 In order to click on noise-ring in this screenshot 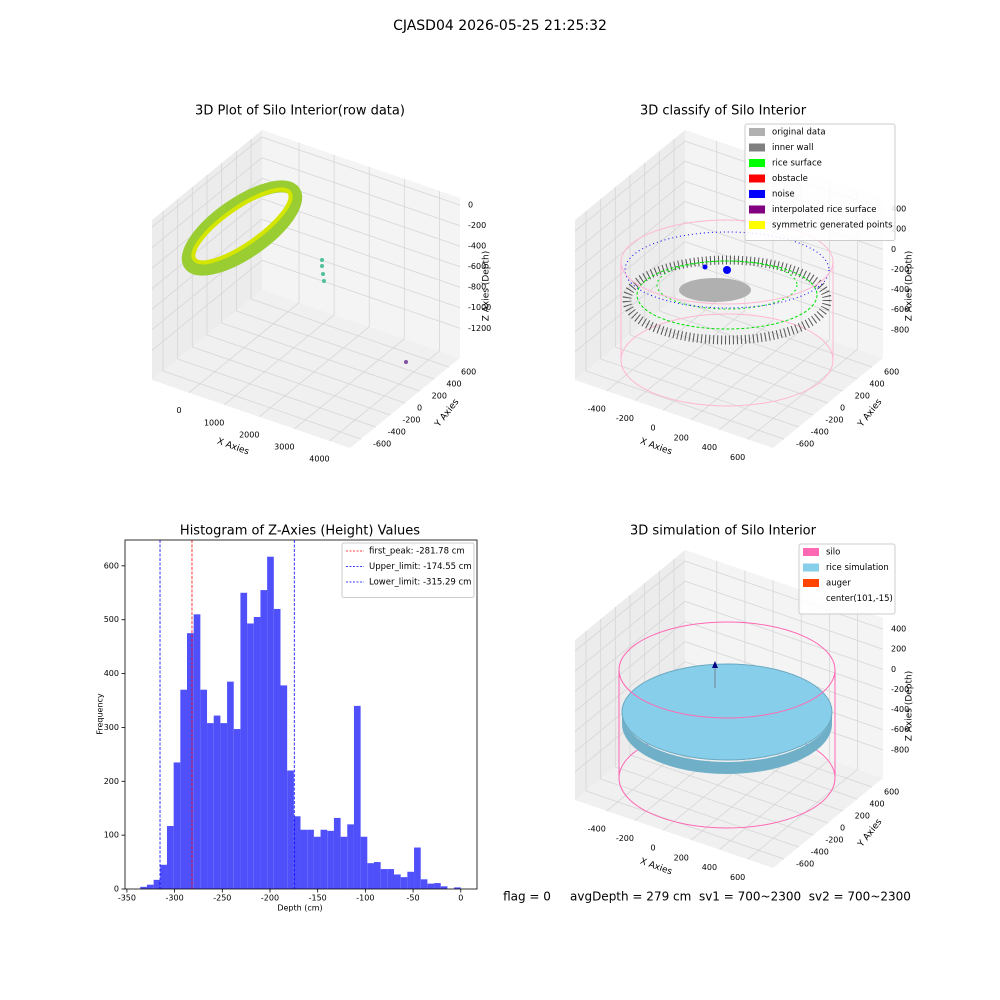, I will do `click(727, 270)`.